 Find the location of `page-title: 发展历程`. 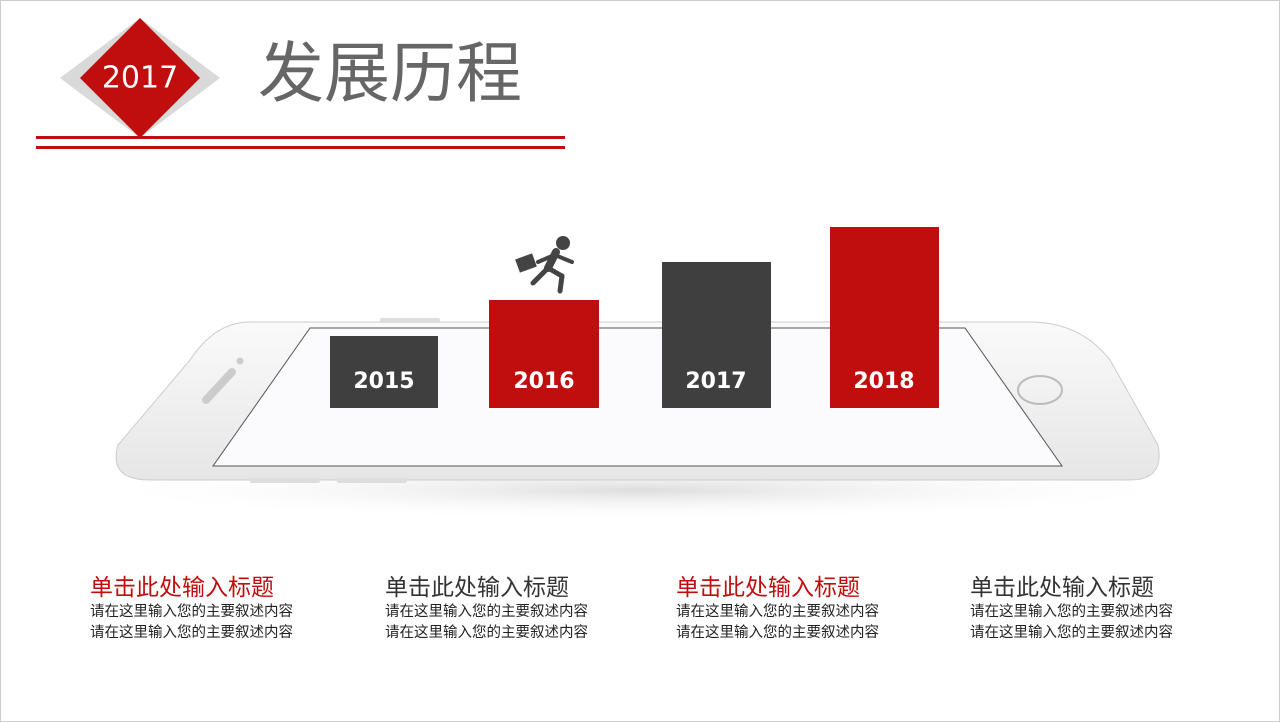

page-title: 发展历程 is located at coordinates (390, 73).